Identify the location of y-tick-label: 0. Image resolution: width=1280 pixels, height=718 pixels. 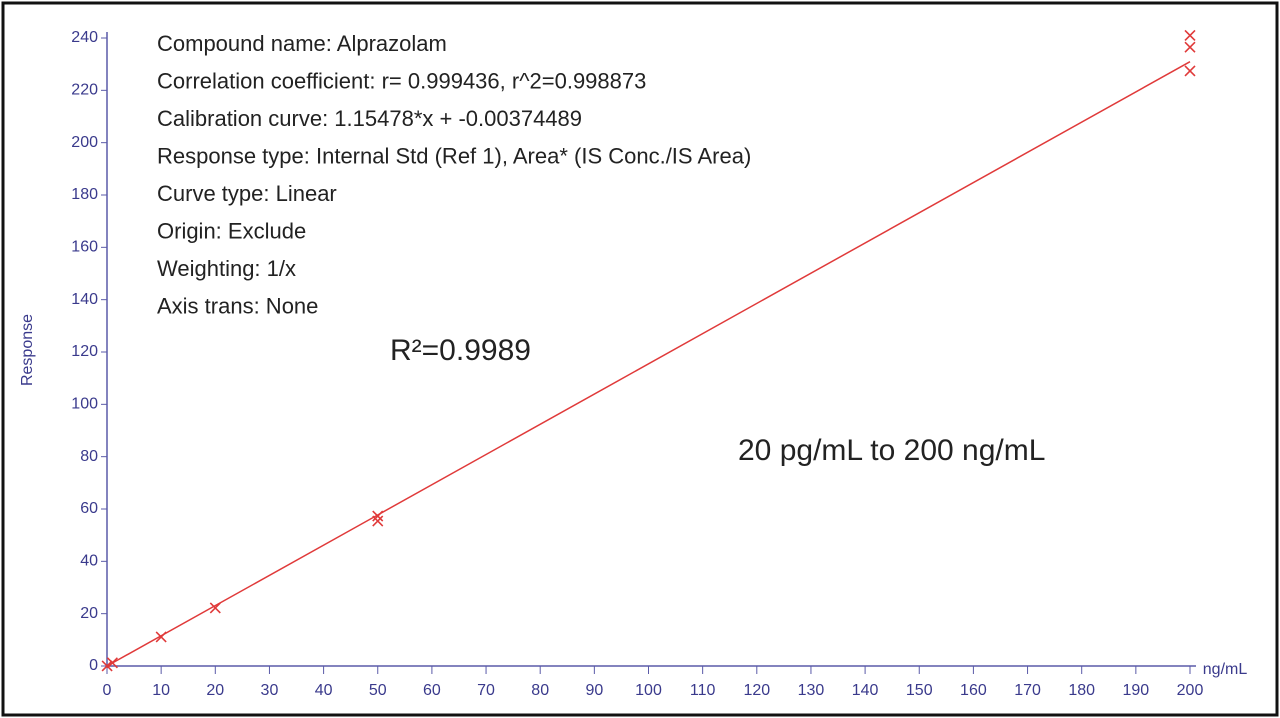
(93, 665).